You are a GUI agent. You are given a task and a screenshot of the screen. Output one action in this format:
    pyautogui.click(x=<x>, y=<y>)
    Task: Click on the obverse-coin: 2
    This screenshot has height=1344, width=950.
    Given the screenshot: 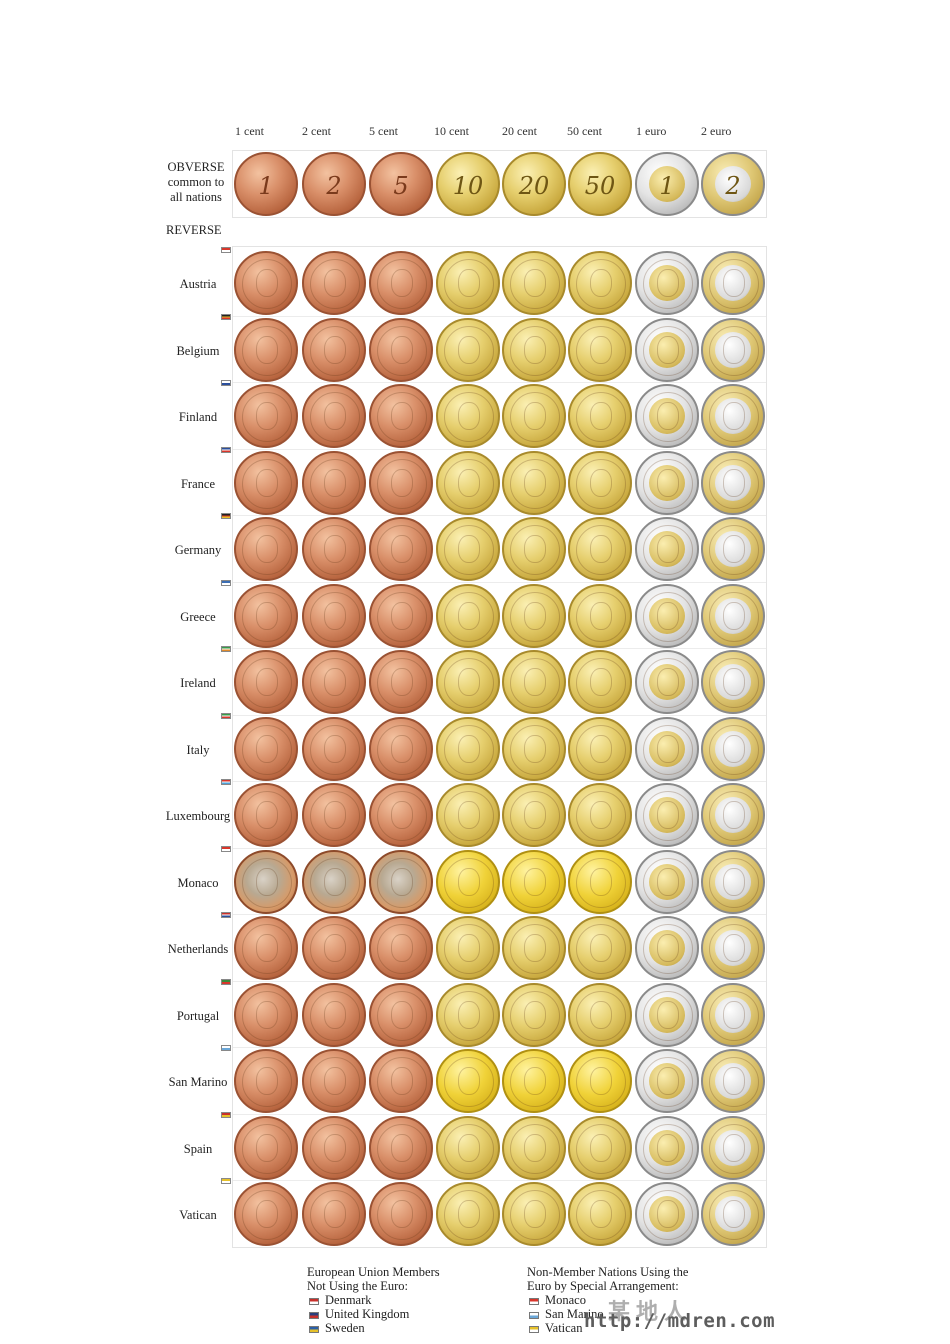 What is the action you would take?
    pyautogui.click(x=733, y=184)
    